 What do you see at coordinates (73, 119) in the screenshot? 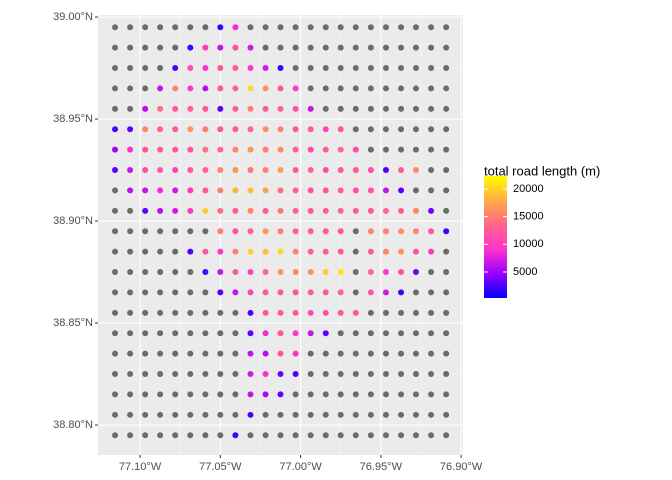
I see `y-tick-label: 38.95°N` at bounding box center [73, 119].